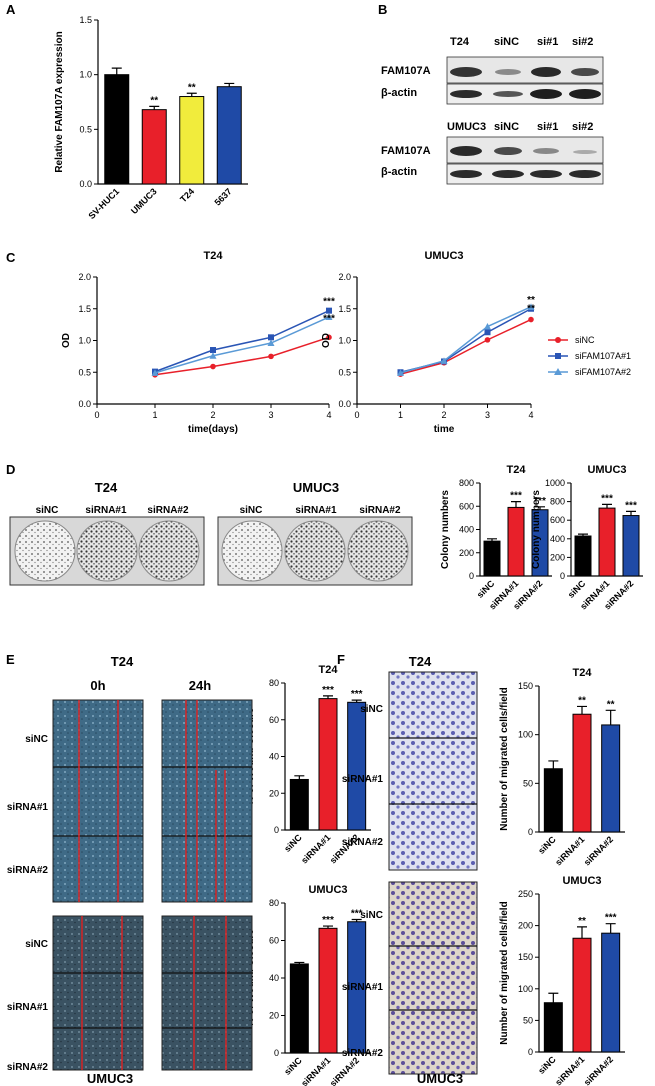  I want to click on wound-image-0h-umuc3, so click(98, 993).